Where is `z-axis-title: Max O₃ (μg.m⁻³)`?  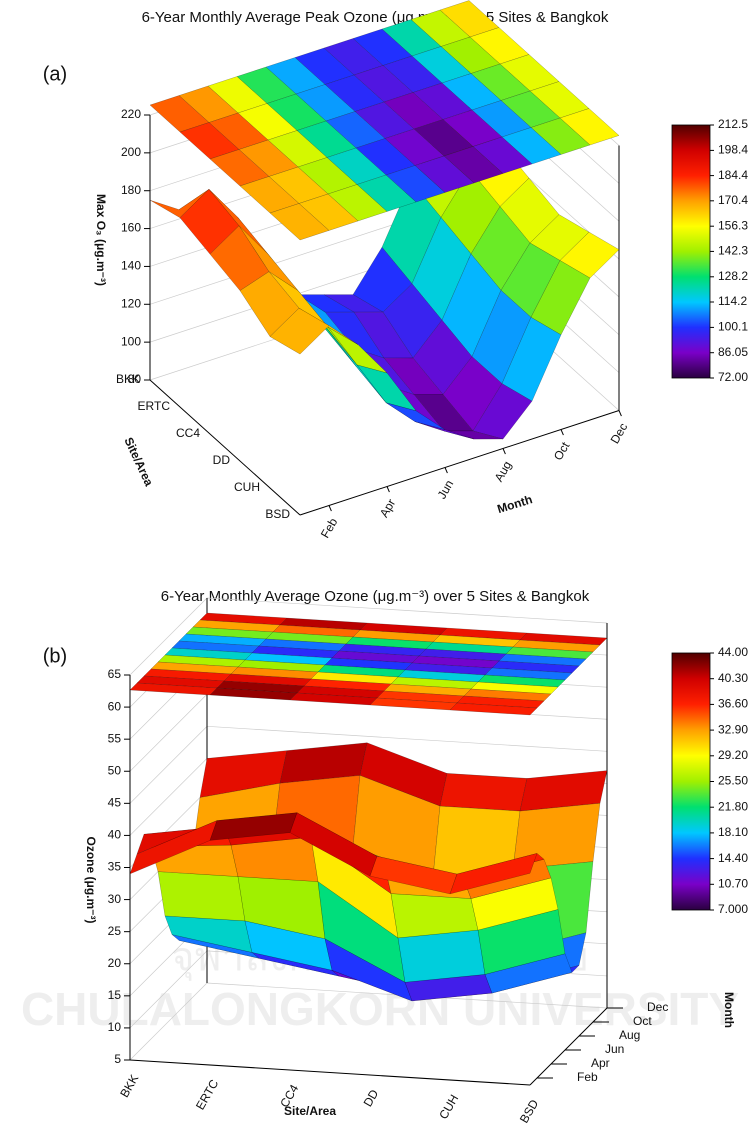 z-axis-title: Max O₃ (μg.m⁻³) is located at coordinates (101, 240).